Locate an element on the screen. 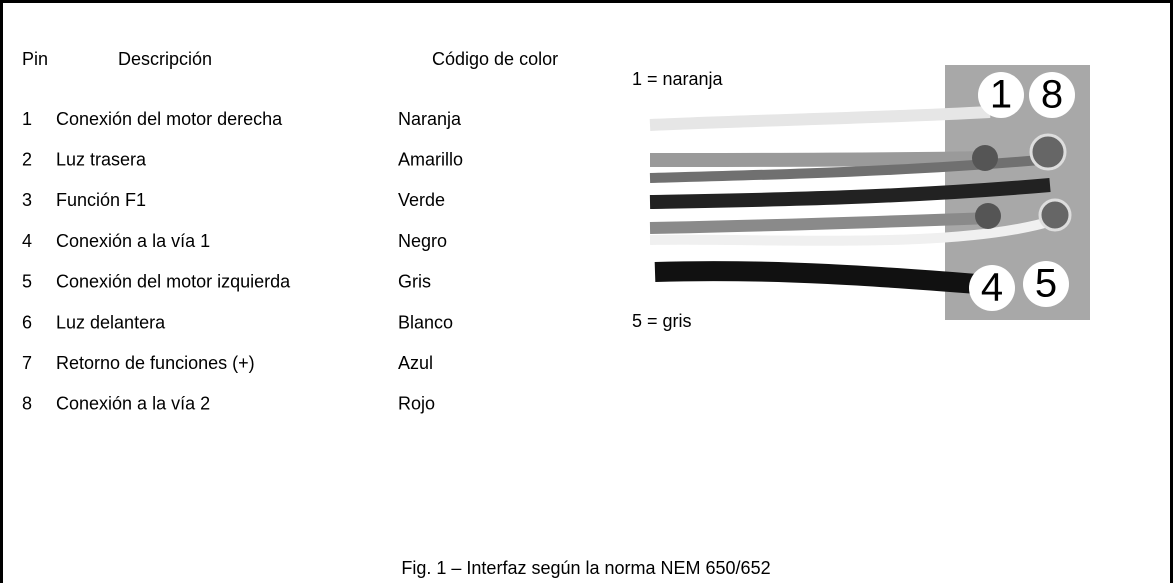 The width and height of the screenshot is (1173, 588). description-cell: Luz delantera is located at coordinates (111, 322).